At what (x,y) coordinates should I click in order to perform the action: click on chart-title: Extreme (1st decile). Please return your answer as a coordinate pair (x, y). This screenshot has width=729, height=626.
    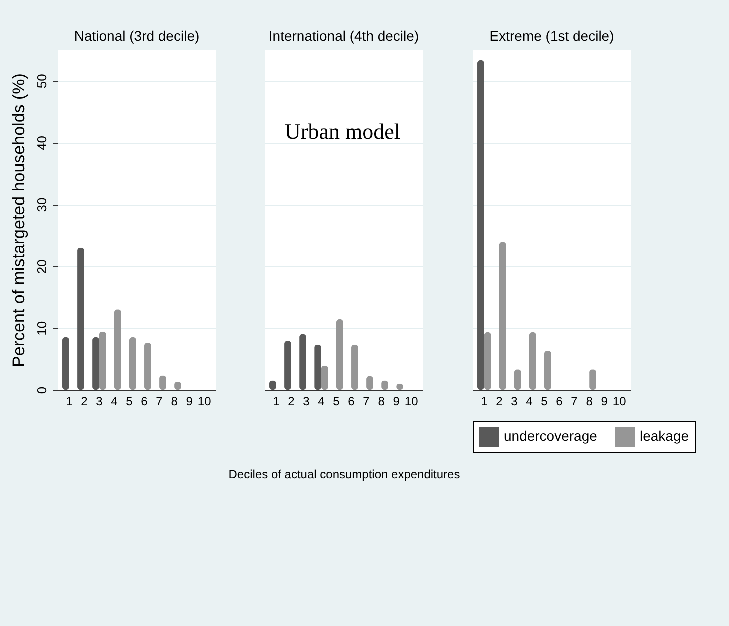
    Looking at the image, I should click on (552, 36).